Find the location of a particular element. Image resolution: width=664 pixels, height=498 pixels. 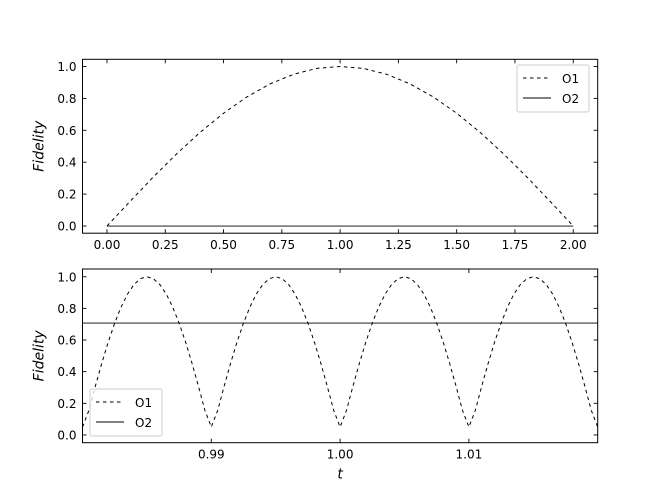

x-tick-label: 2.00 is located at coordinates (573, 245).